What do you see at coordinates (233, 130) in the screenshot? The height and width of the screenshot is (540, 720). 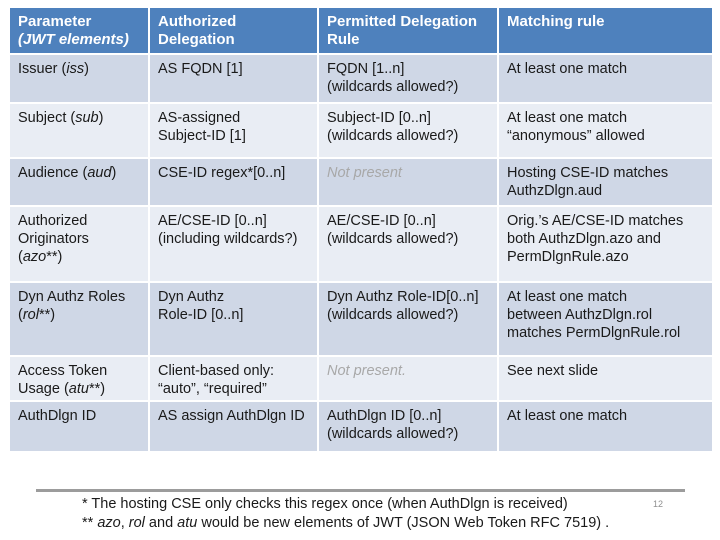 I see `table-cell-subject-authorized: AS-assigned Subject-ID [1]` at bounding box center [233, 130].